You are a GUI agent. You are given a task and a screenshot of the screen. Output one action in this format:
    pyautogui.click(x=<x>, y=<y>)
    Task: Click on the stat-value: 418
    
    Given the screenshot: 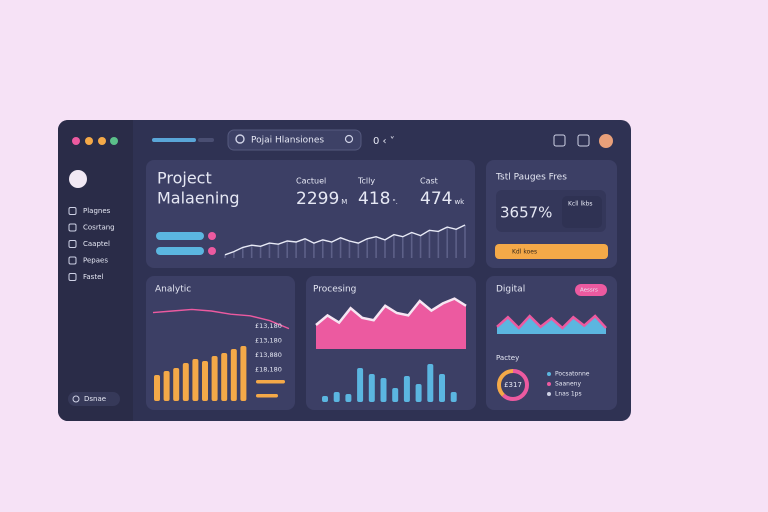 What is the action you would take?
    pyautogui.click(x=374, y=199)
    